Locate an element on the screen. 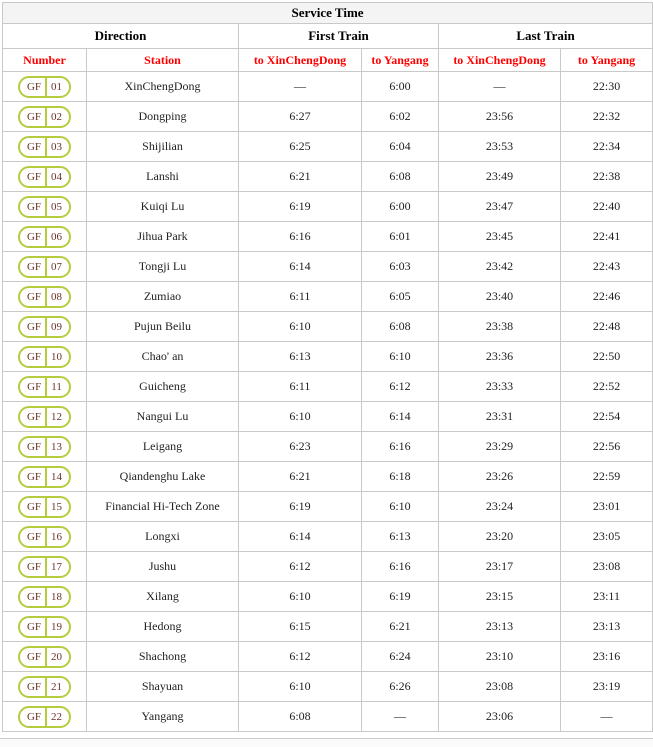  station-name-cell: Leigang is located at coordinates (162, 446).